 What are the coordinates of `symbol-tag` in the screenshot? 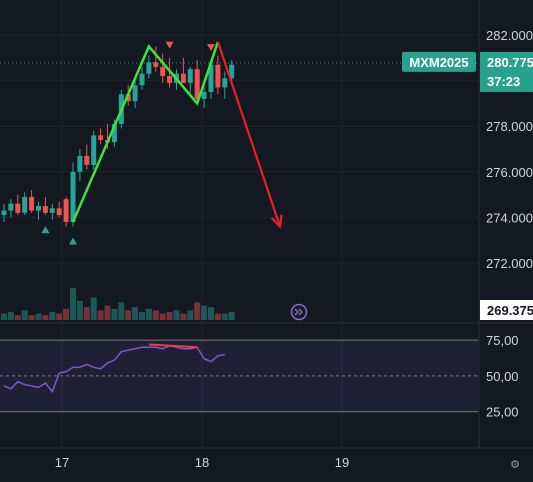 It's located at (439, 61).